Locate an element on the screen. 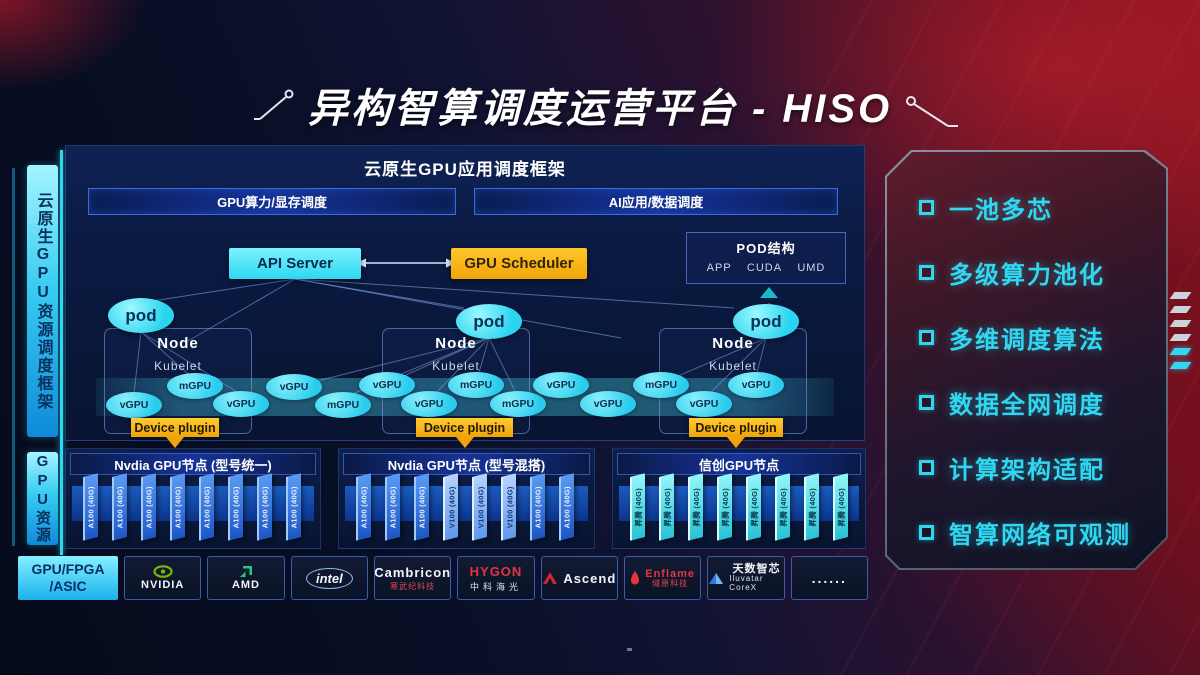 This screenshot has height=675, width=1200. left-accent-line is located at coordinates (61, 352).